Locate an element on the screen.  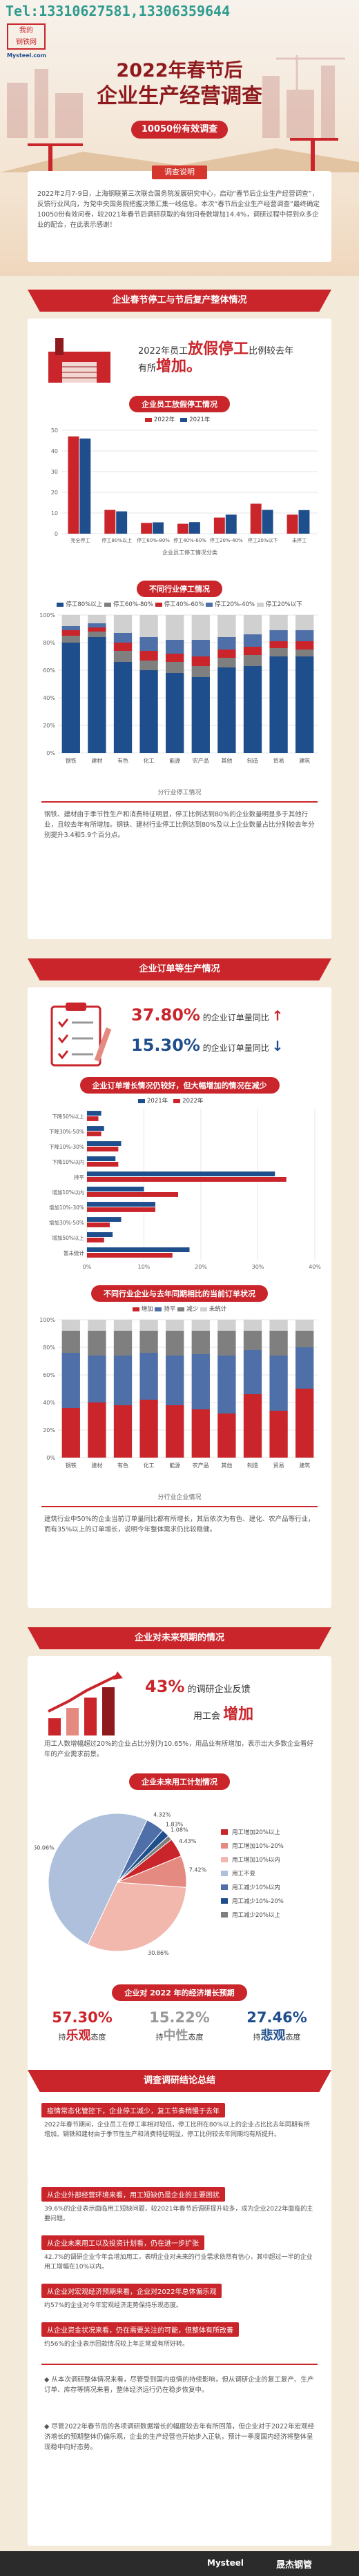
chart4-caption: 分行业企业情况 is located at coordinates (179, 1497).